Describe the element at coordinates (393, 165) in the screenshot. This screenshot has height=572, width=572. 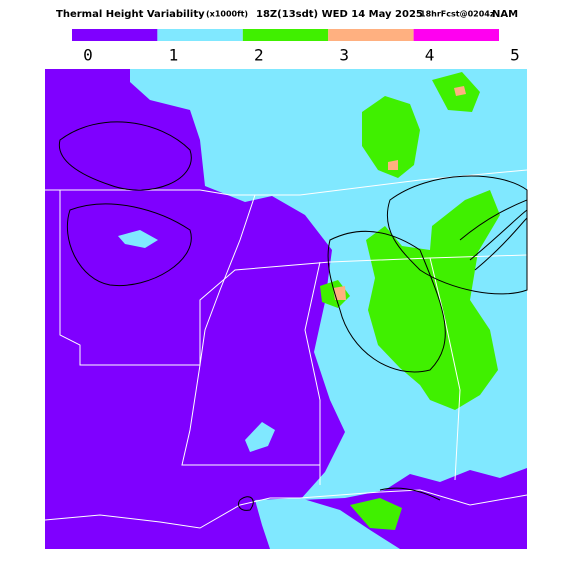
I see `region-3a` at that location.